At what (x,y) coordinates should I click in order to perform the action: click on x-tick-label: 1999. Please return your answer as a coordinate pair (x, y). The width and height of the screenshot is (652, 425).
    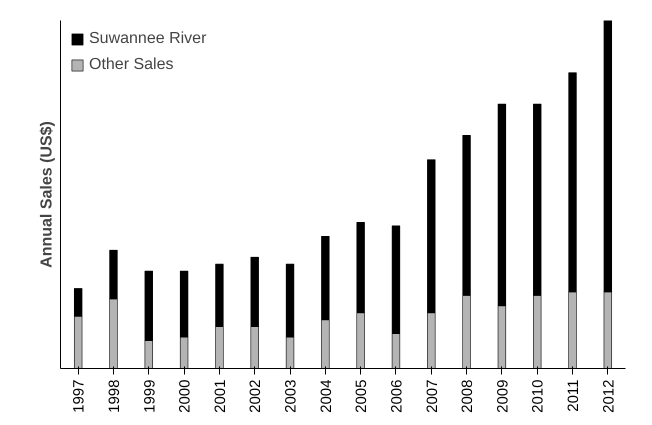
    Looking at the image, I should click on (149, 396).